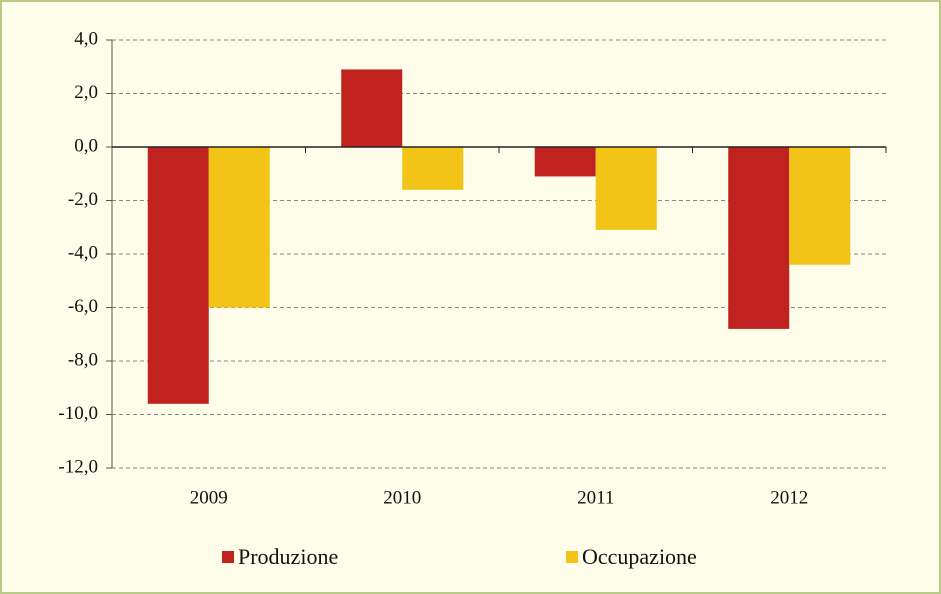 The image size is (941, 594). What do you see at coordinates (639, 556) in the screenshot?
I see `legend-label: Occupazione` at bounding box center [639, 556].